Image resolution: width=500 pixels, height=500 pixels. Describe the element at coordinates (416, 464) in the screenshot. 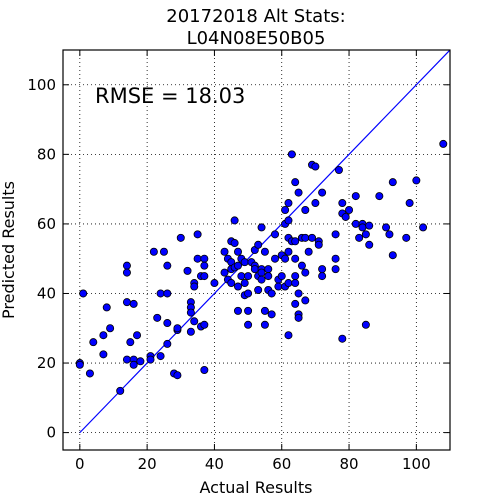

I see `x-tick-label: 100` at that location.